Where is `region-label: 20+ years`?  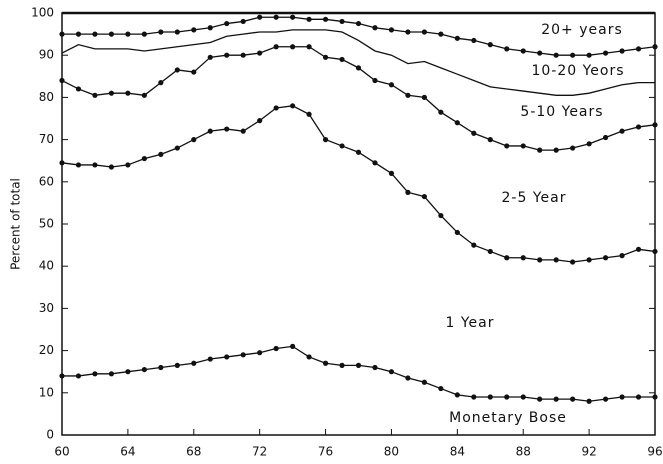 region-label: 20+ years is located at coordinates (582, 30).